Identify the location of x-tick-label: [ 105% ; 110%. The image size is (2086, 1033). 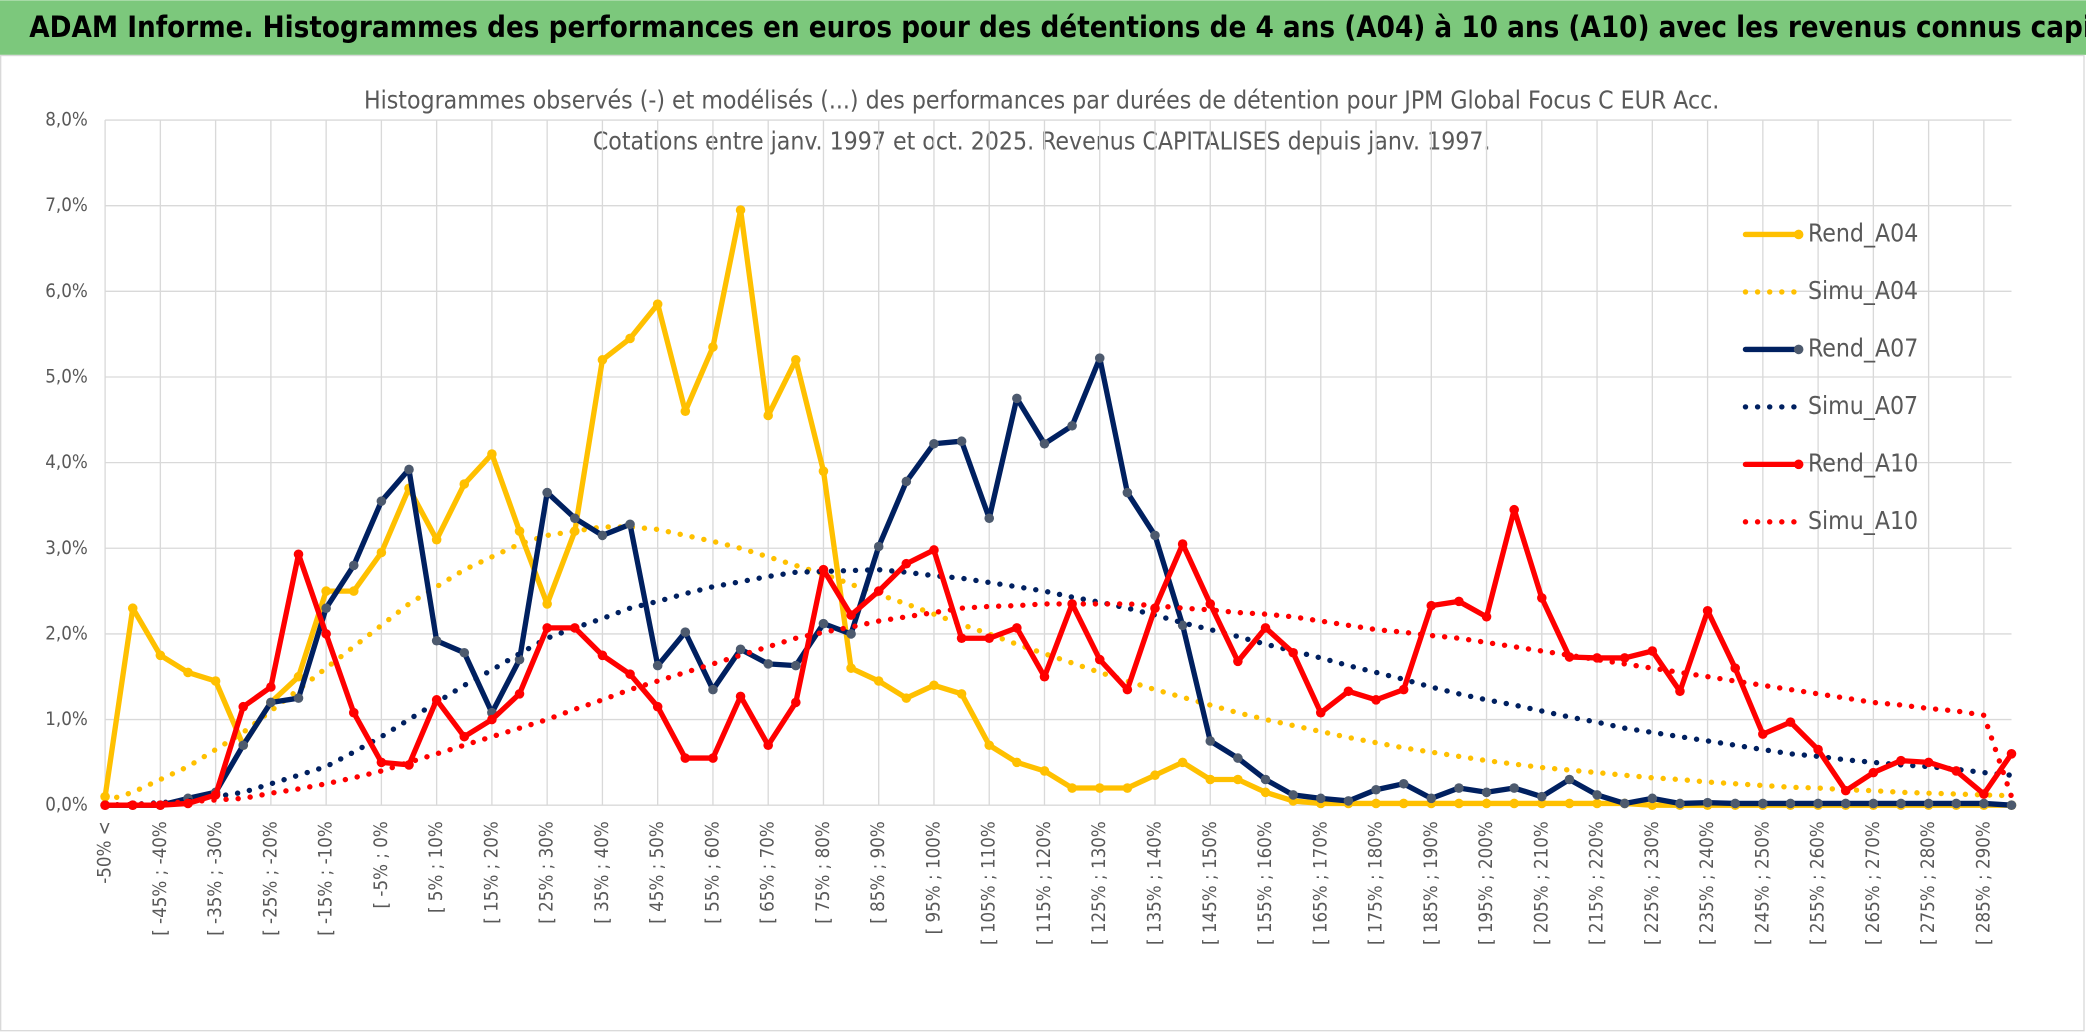
(989, 883).